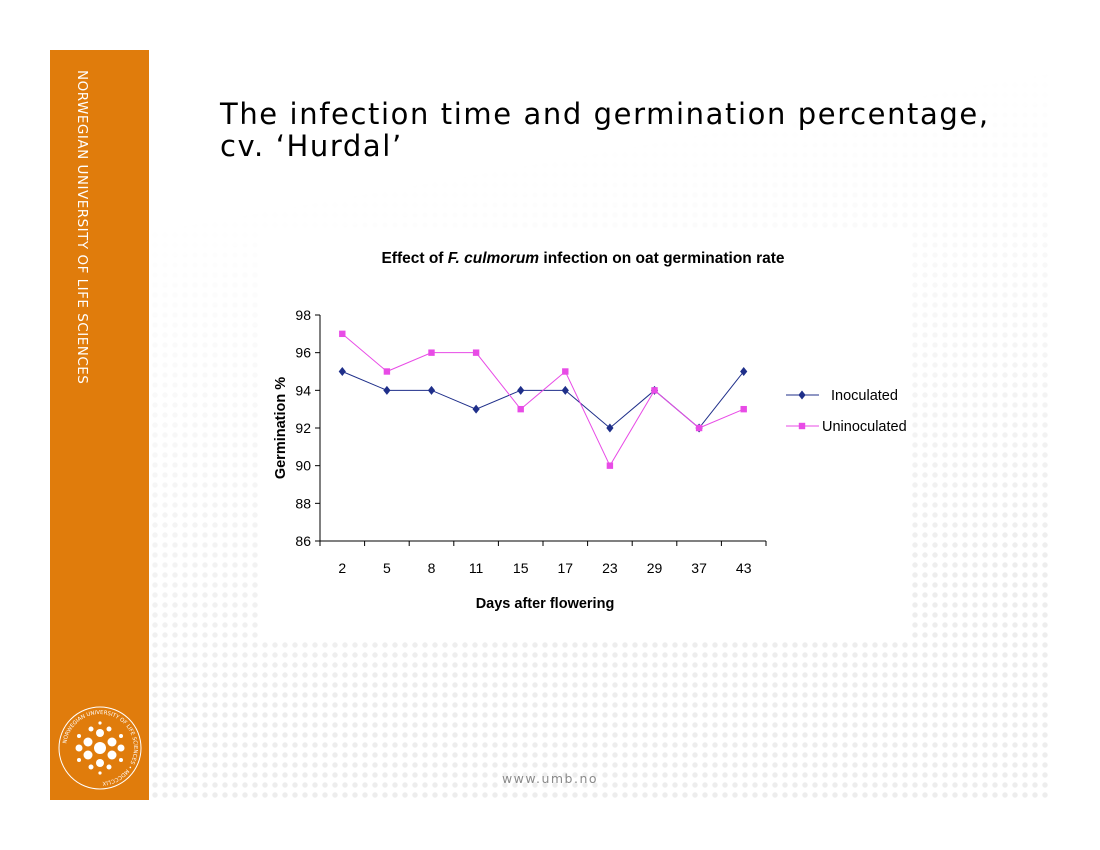 This screenshot has width=1100, height=850. I want to click on university-name: NORWEGIAN UNIVERSITY OF LIFE SCIENCES, so click(82, 227).